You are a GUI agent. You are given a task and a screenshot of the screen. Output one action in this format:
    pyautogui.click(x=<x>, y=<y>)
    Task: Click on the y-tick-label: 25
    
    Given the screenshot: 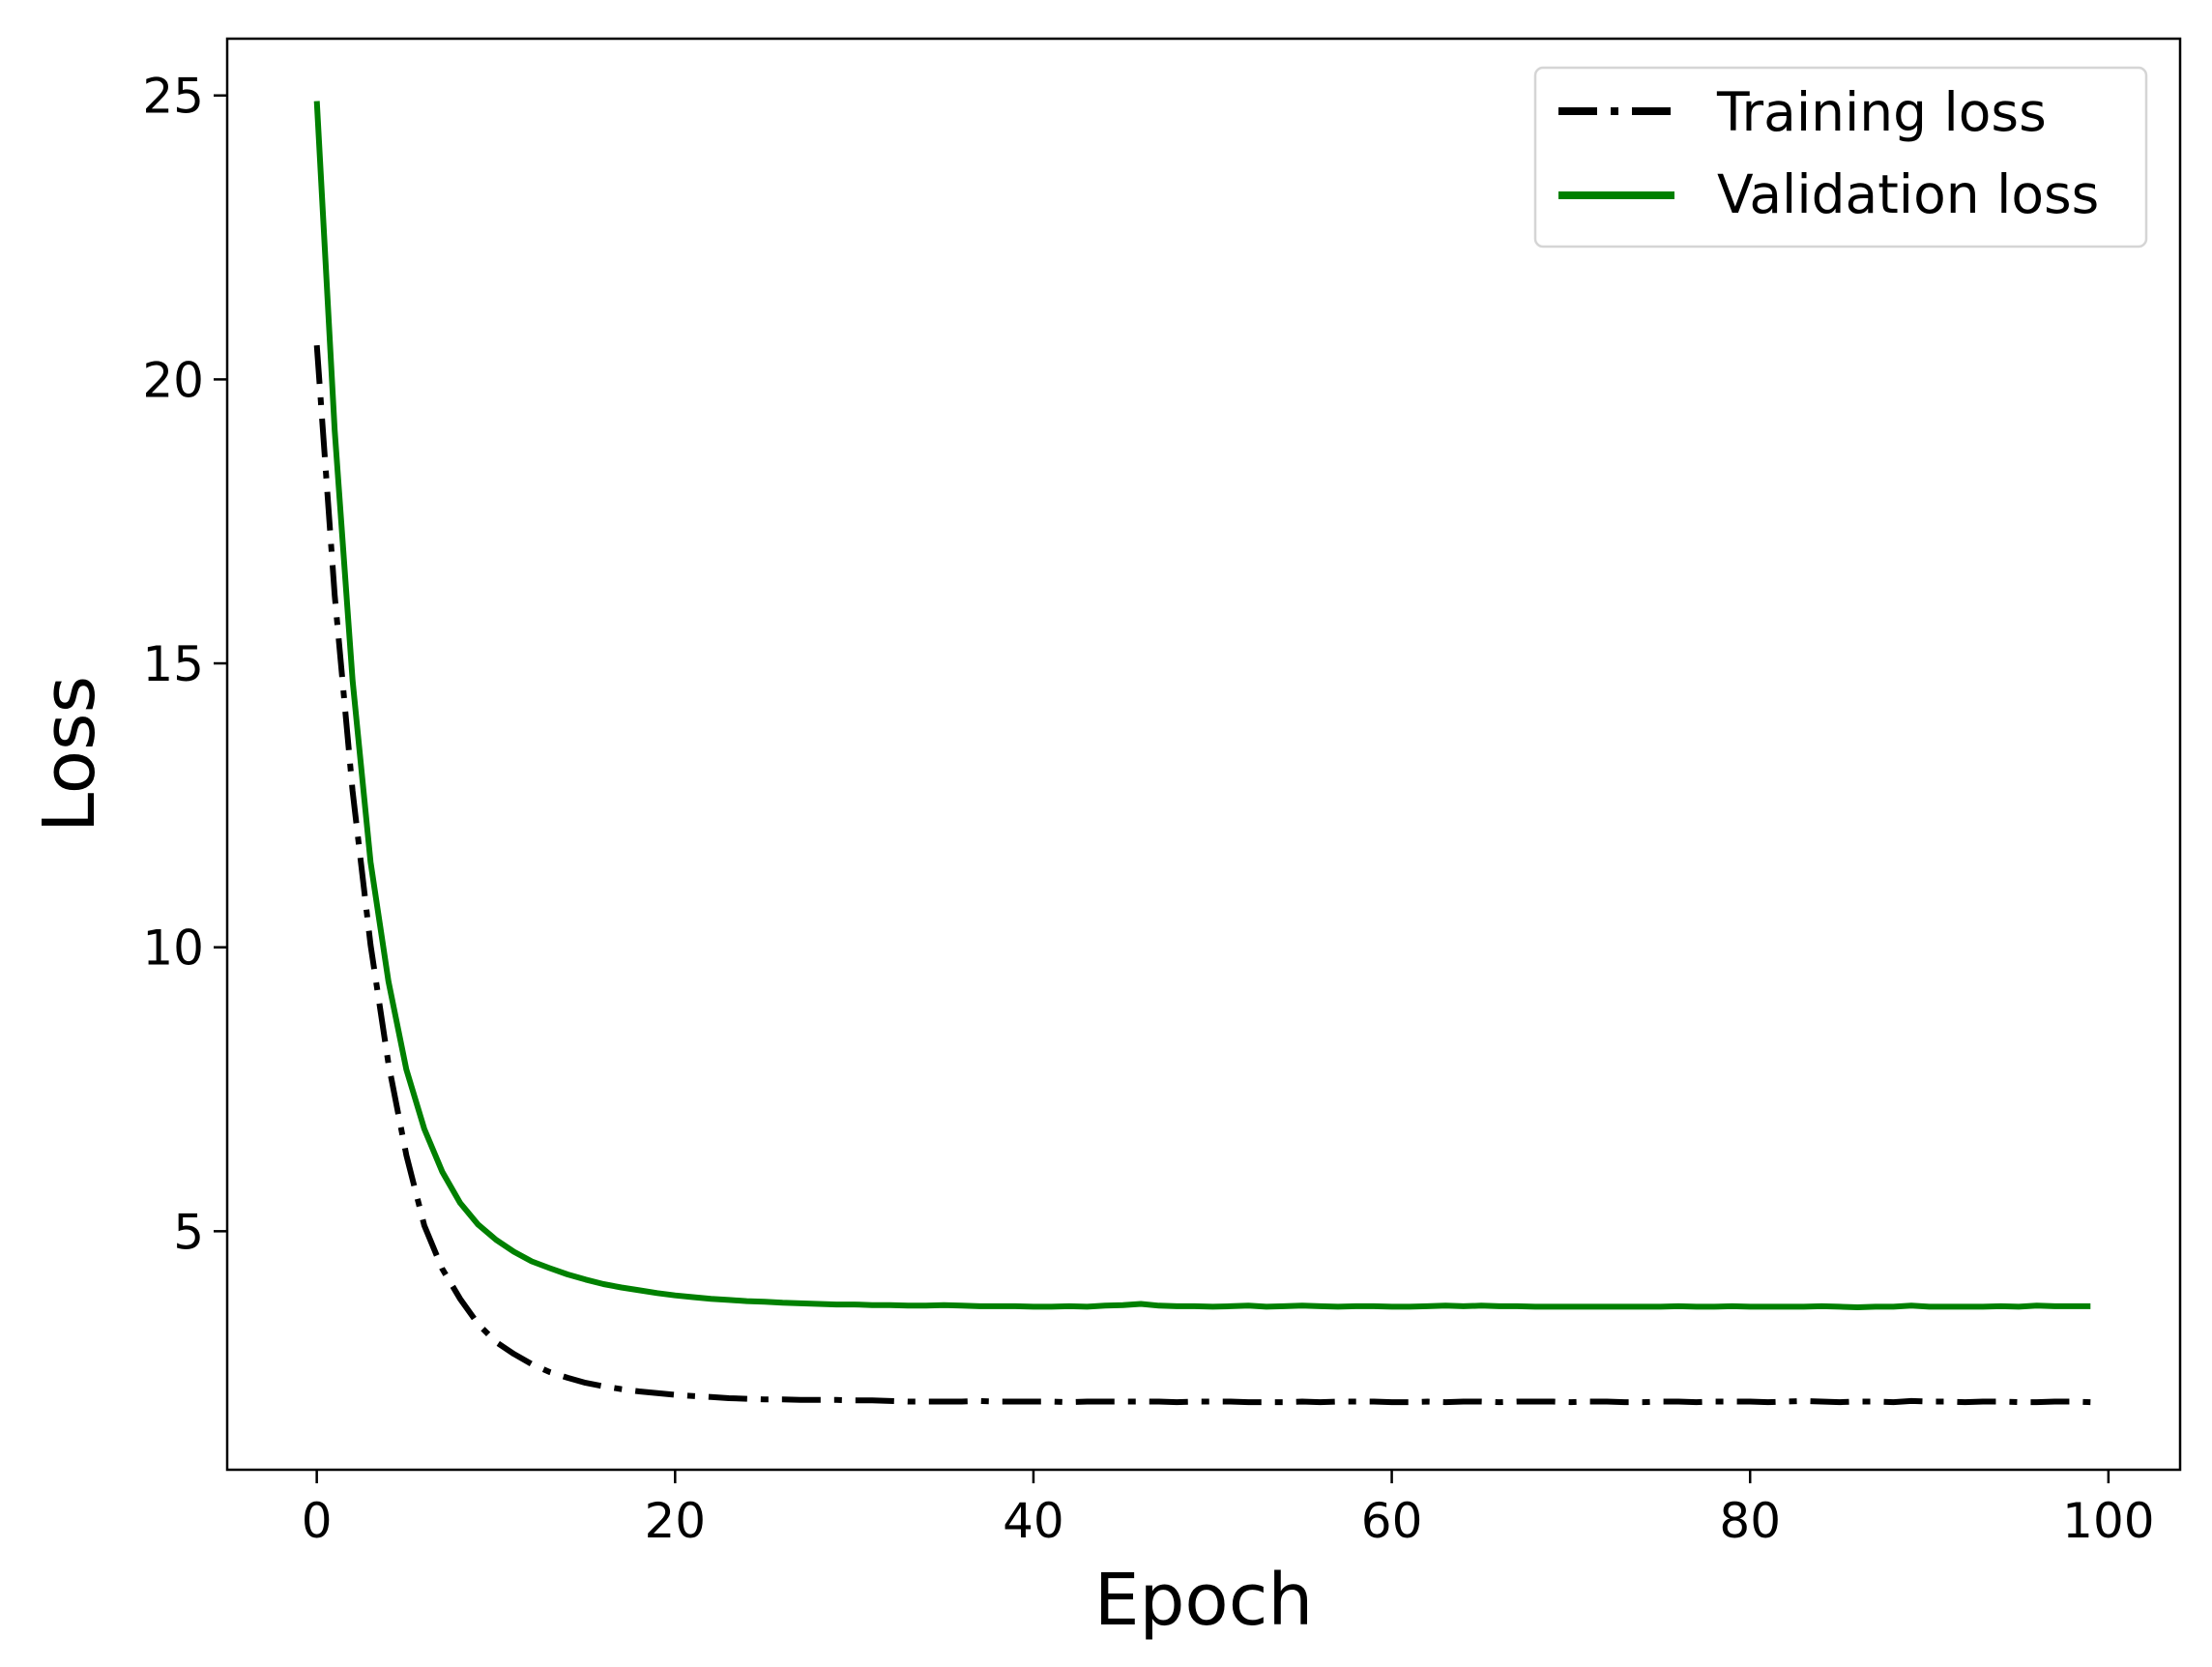 What is the action you would take?
    pyautogui.click(x=173, y=97)
    